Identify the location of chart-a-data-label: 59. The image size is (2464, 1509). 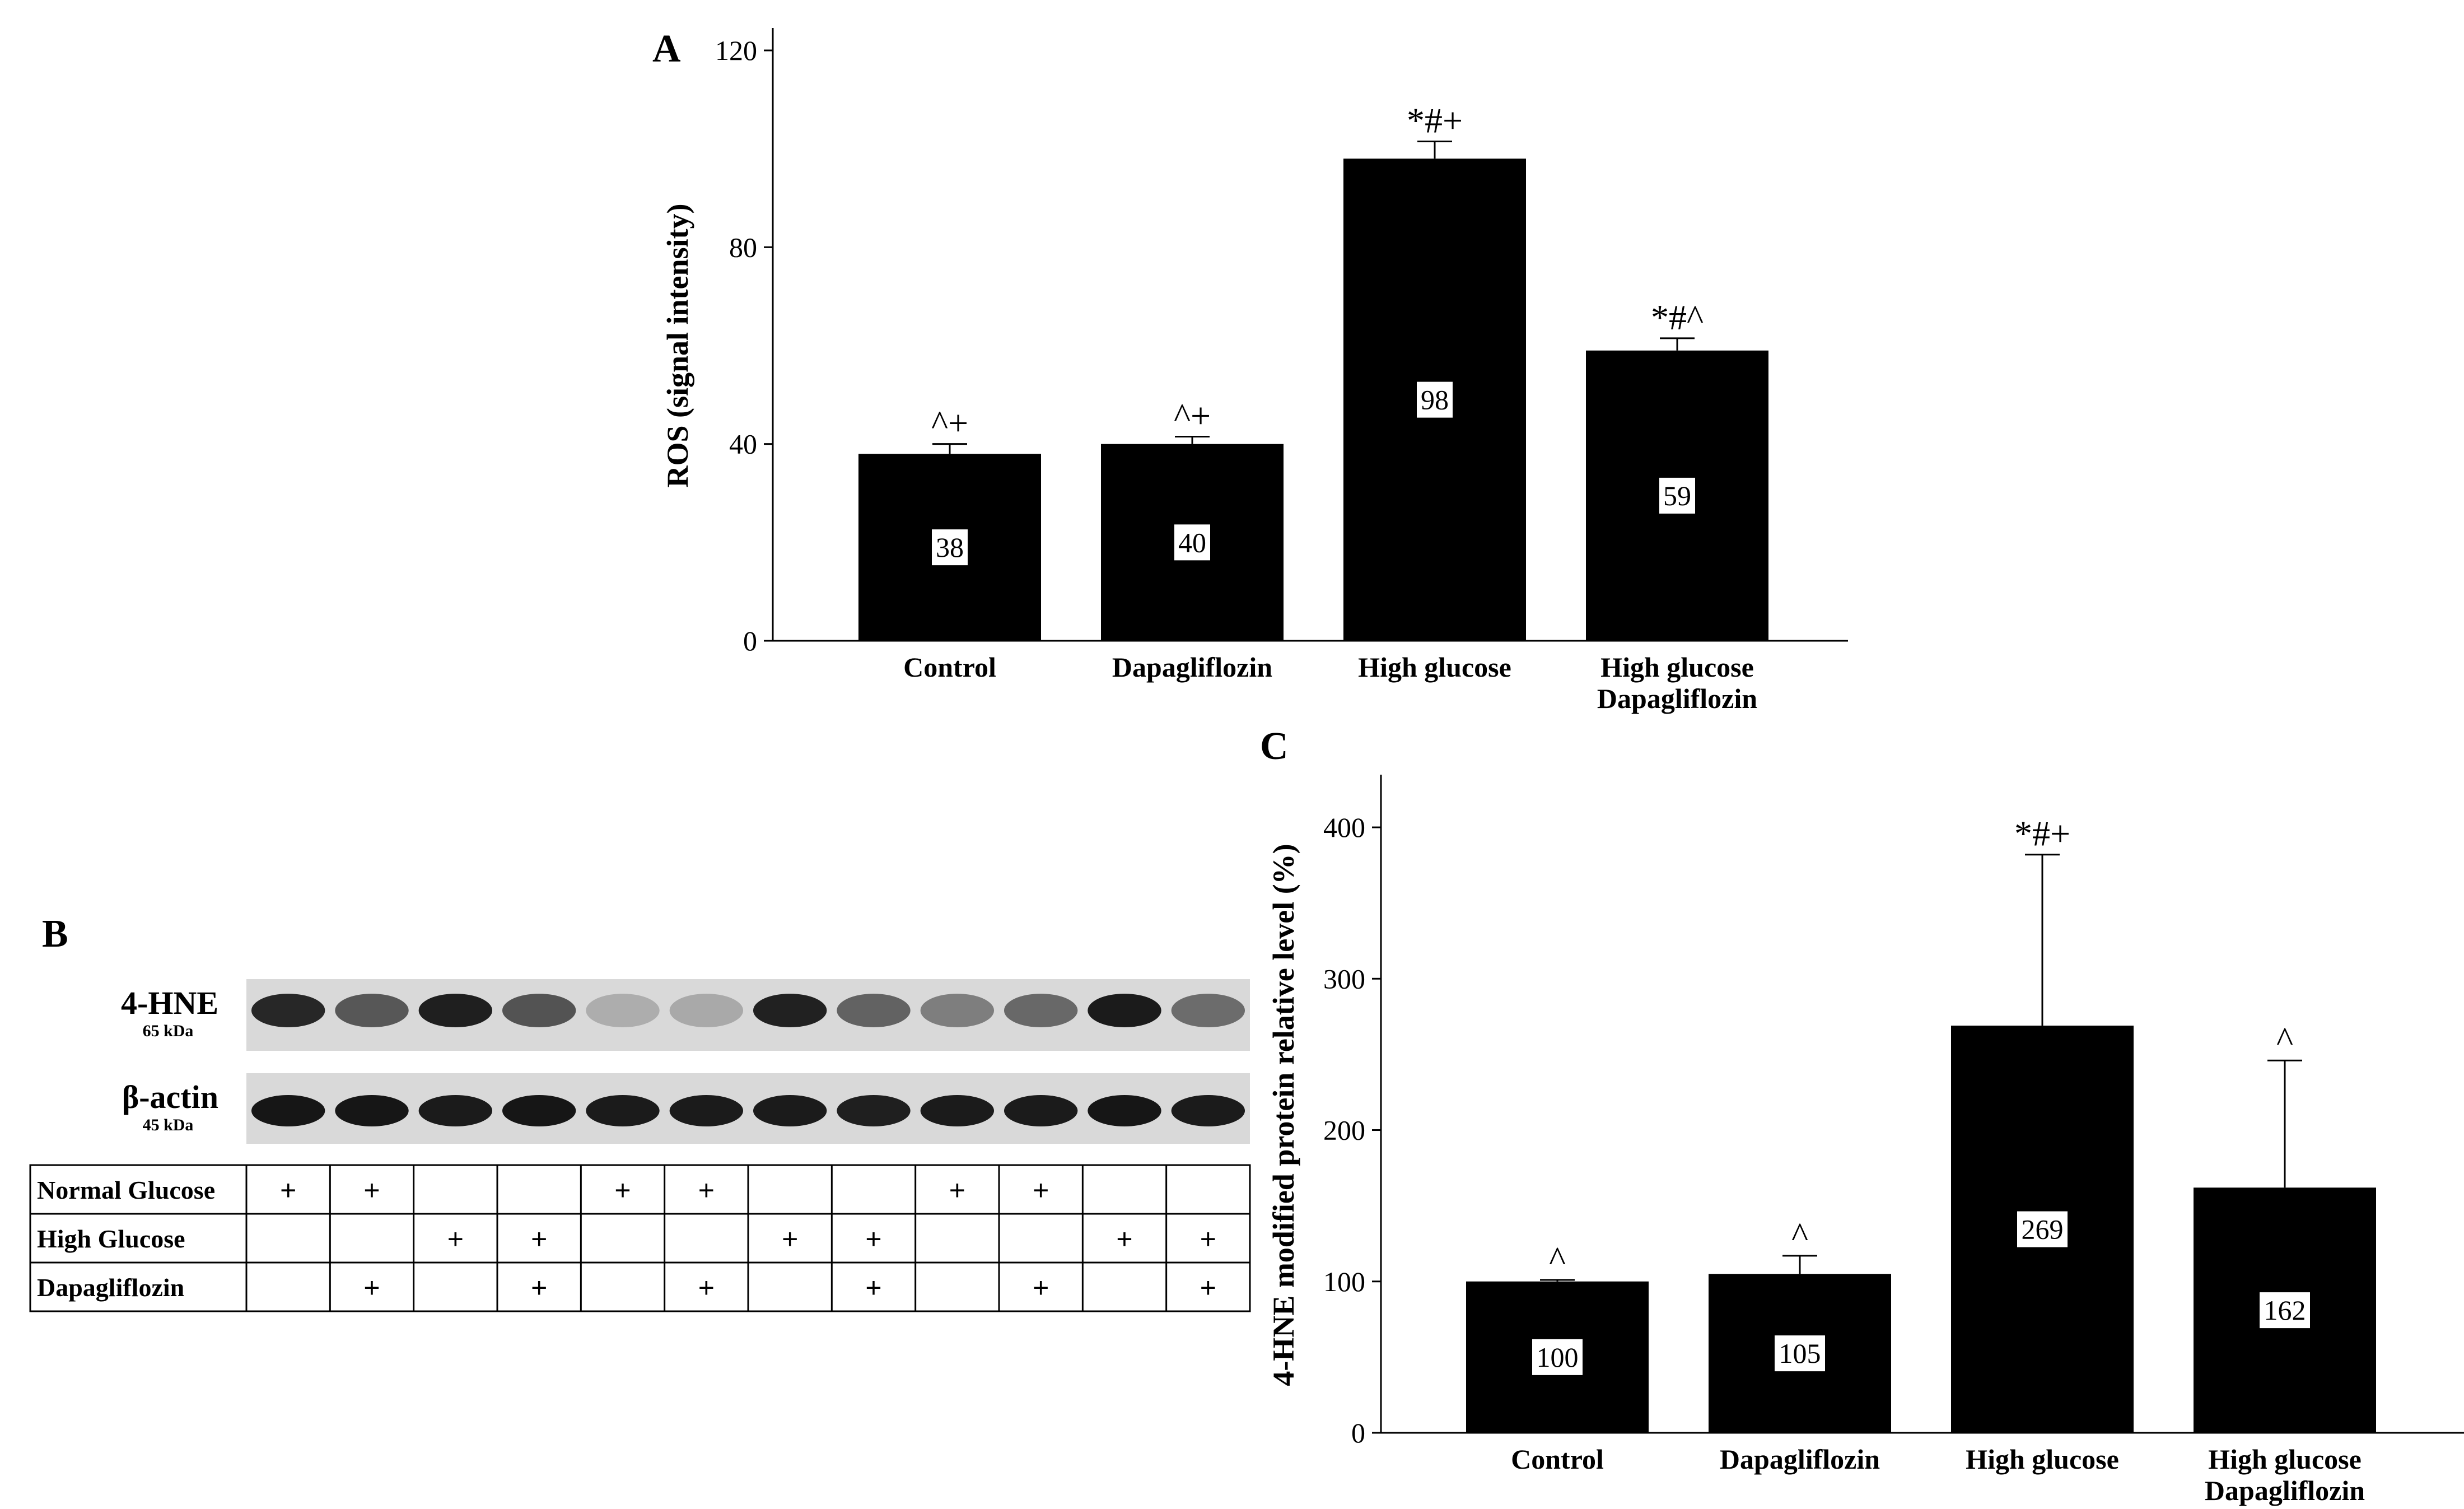
(1677, 495).